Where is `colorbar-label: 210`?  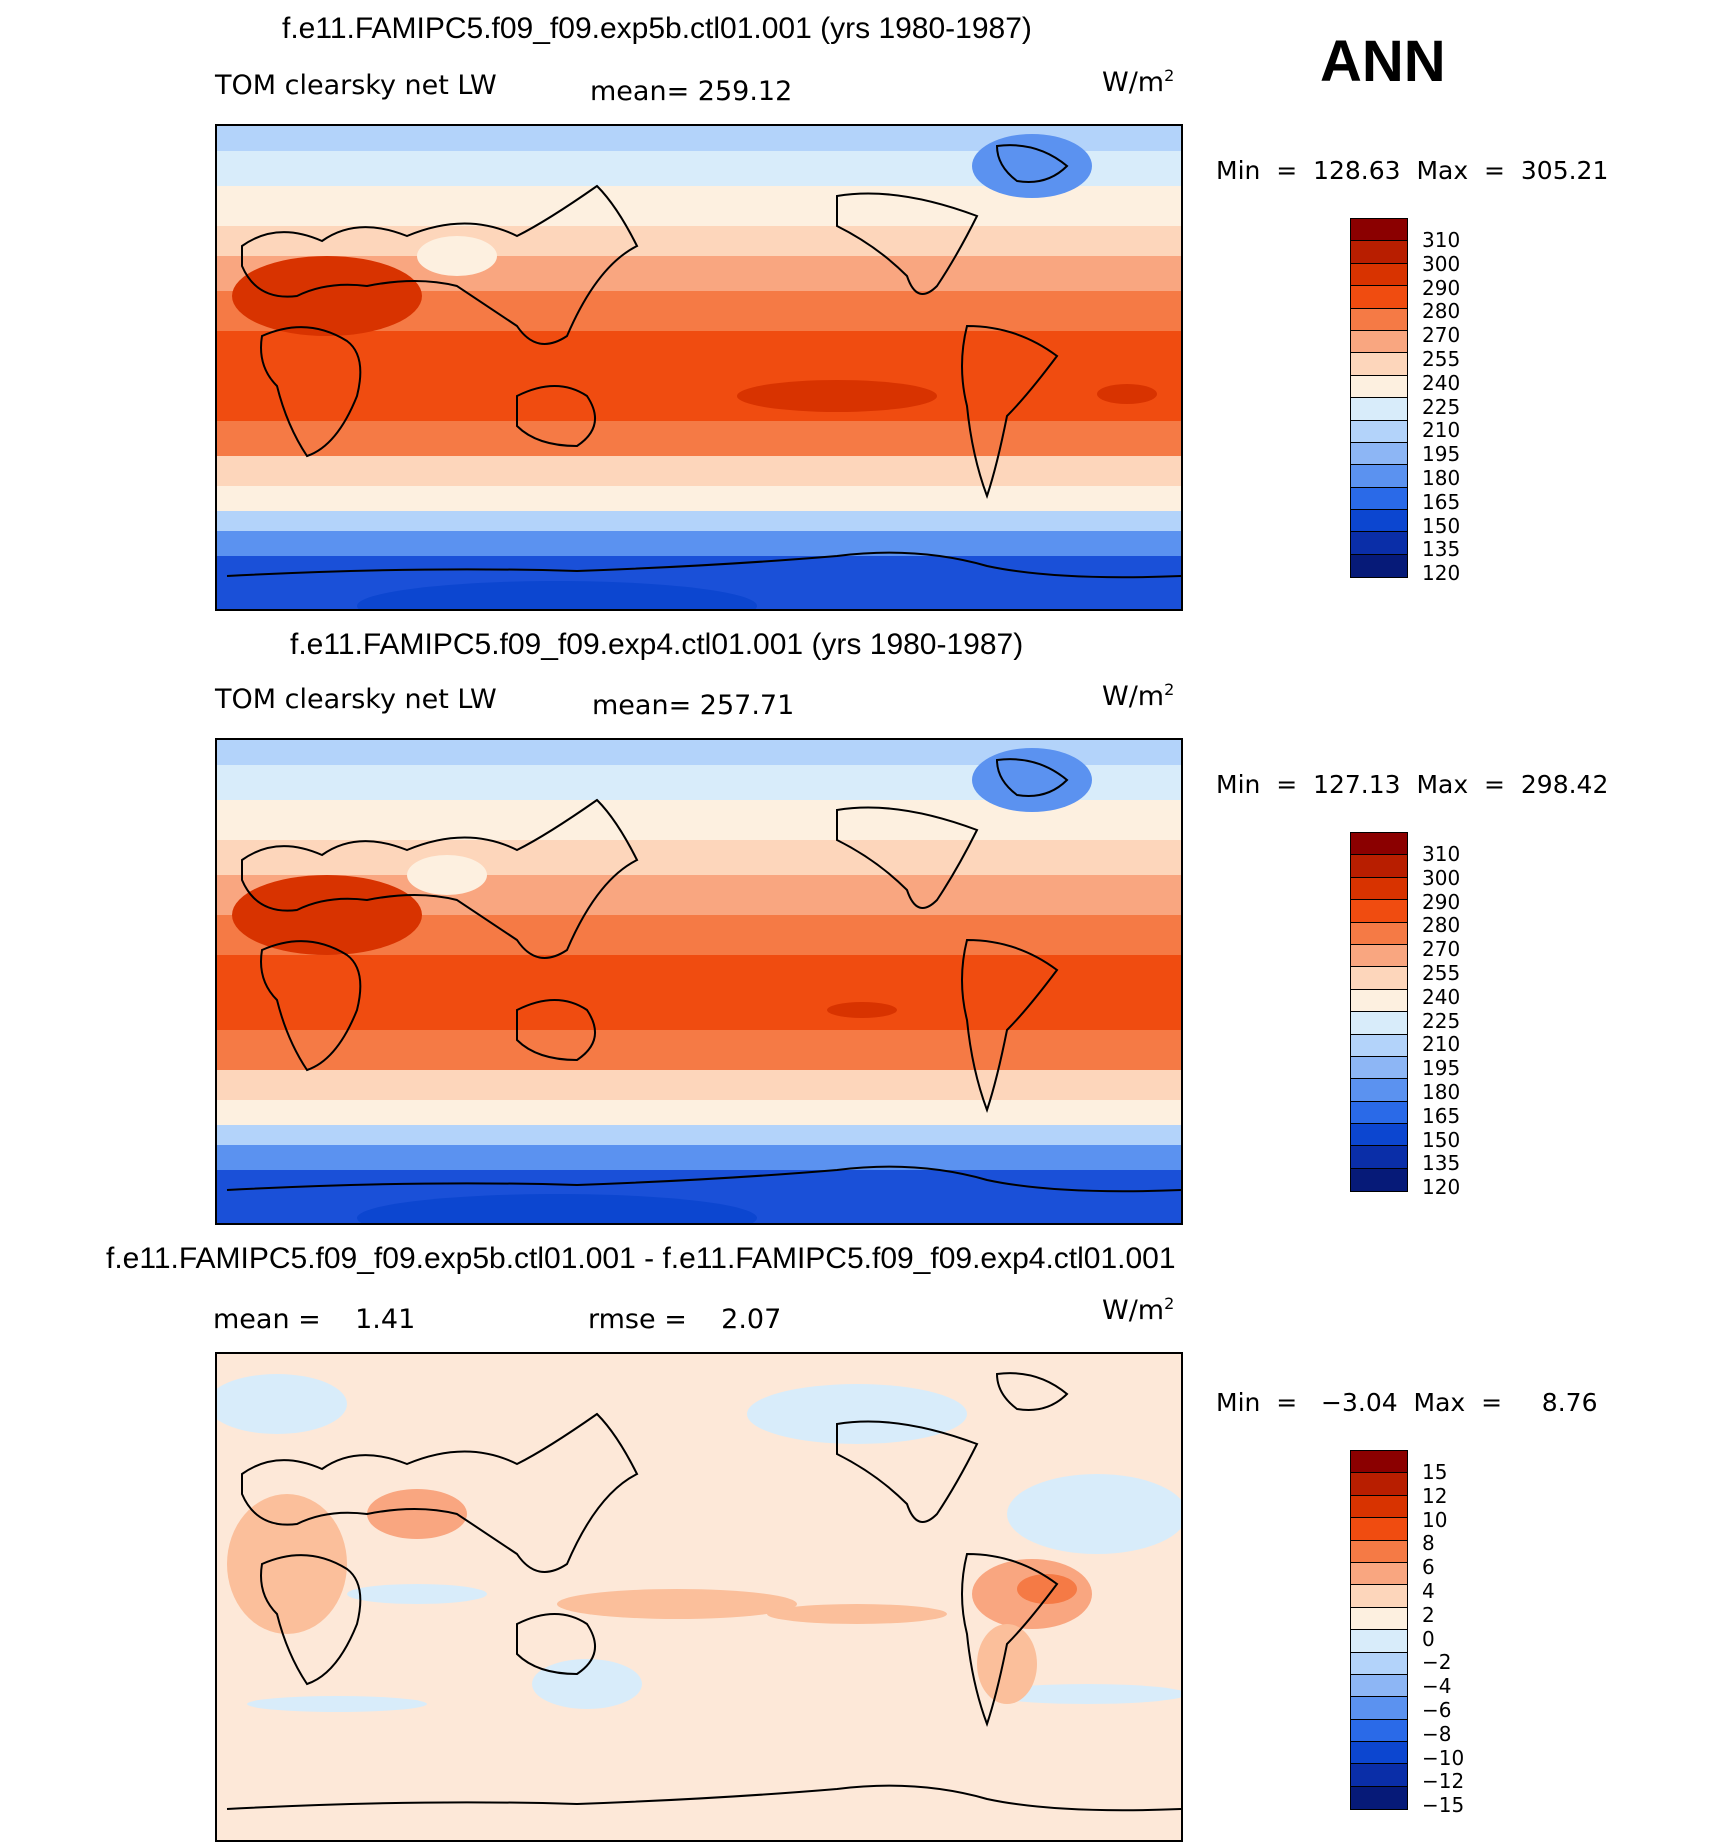 colorbar-label: 210 is located at coordinates (1441, 1044).